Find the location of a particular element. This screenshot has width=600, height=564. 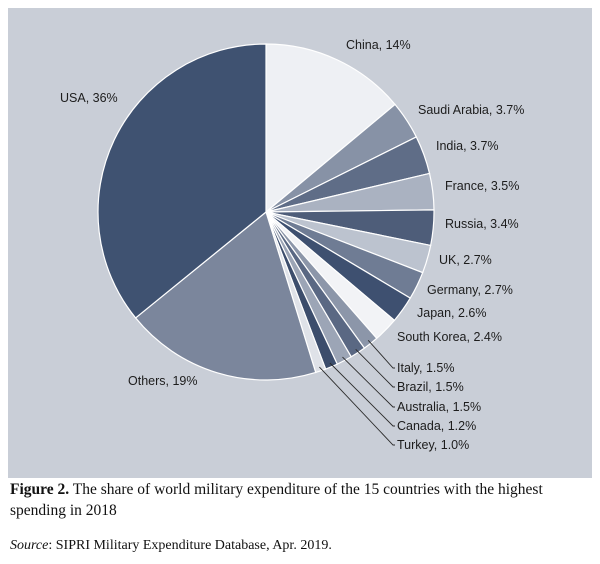

pie-slice-china is located at coordinates (330, 128).